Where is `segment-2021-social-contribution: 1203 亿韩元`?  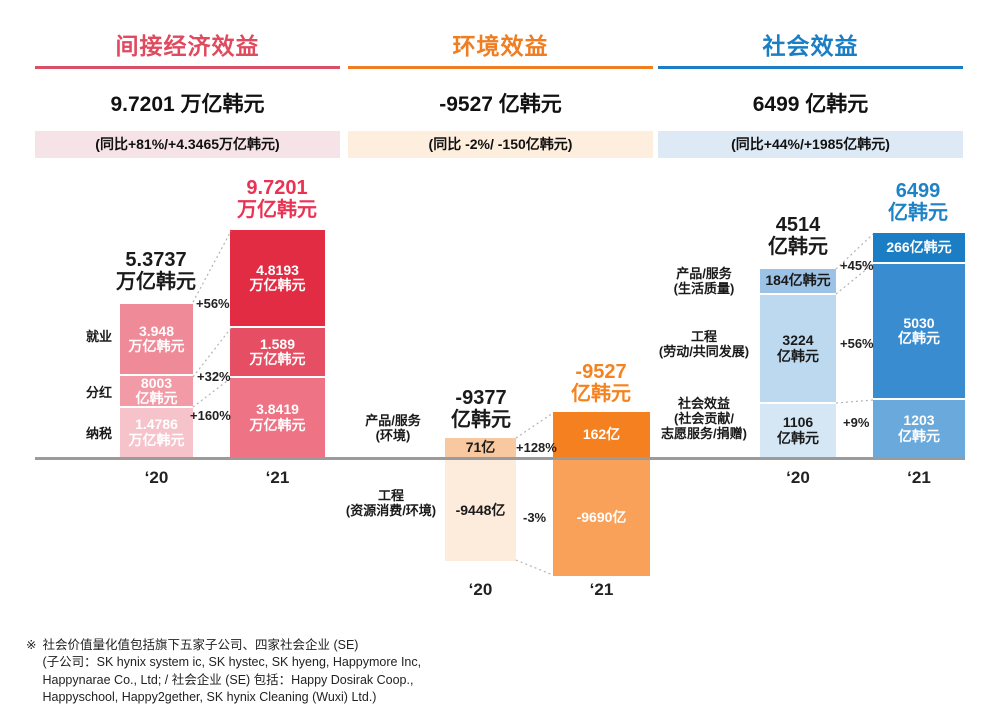
segment-2021-social-contribution: 1203 亿韩元 is located at coordinates (919, 428).